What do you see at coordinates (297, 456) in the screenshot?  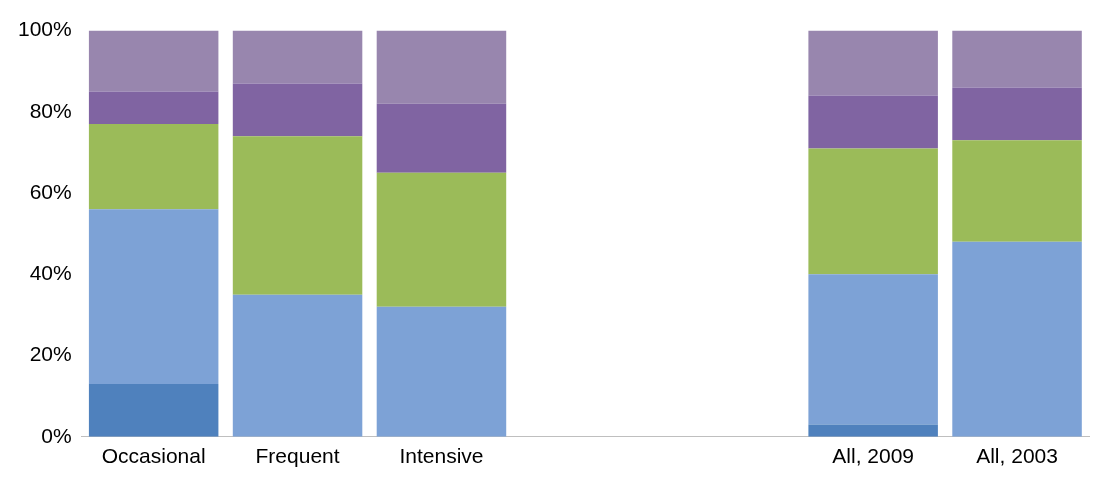 I see `x-tick-label: Frequent` at bounding box center [297, 456].